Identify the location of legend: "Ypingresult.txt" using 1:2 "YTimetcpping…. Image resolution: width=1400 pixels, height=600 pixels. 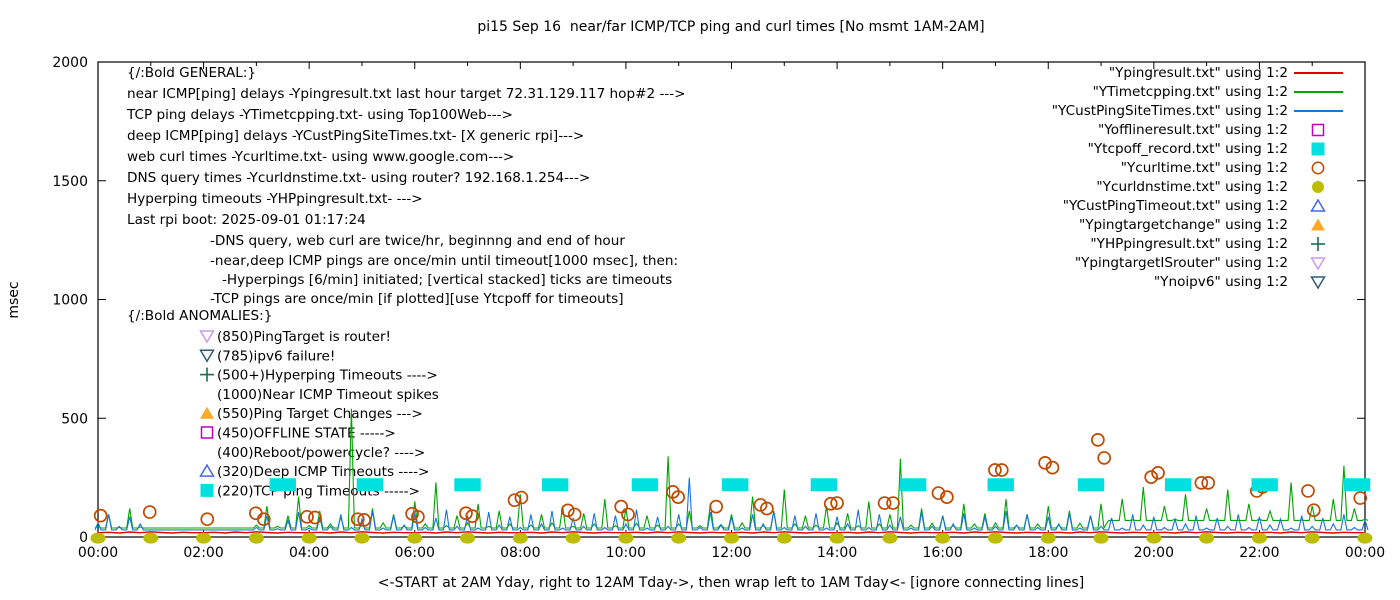
(1197, 177).